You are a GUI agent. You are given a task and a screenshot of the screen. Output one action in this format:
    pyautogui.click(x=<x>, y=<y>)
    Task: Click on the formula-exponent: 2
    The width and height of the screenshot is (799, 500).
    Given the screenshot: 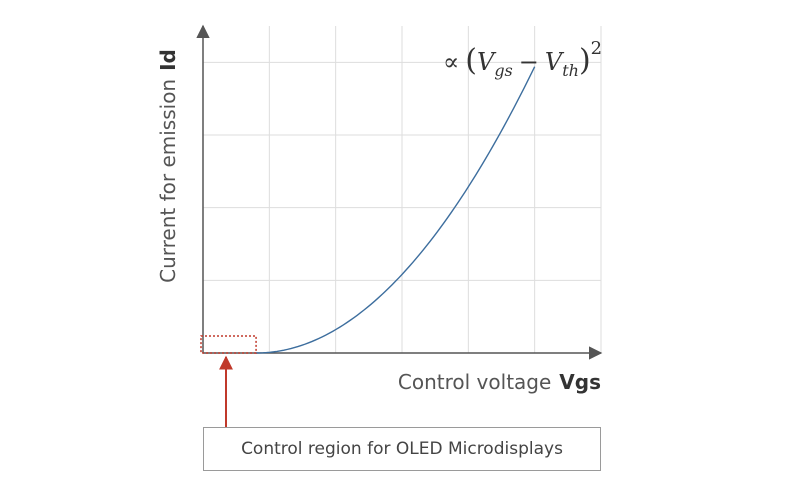 What is the action you would take?
    pyautogui.click(x=596, y=48)
    